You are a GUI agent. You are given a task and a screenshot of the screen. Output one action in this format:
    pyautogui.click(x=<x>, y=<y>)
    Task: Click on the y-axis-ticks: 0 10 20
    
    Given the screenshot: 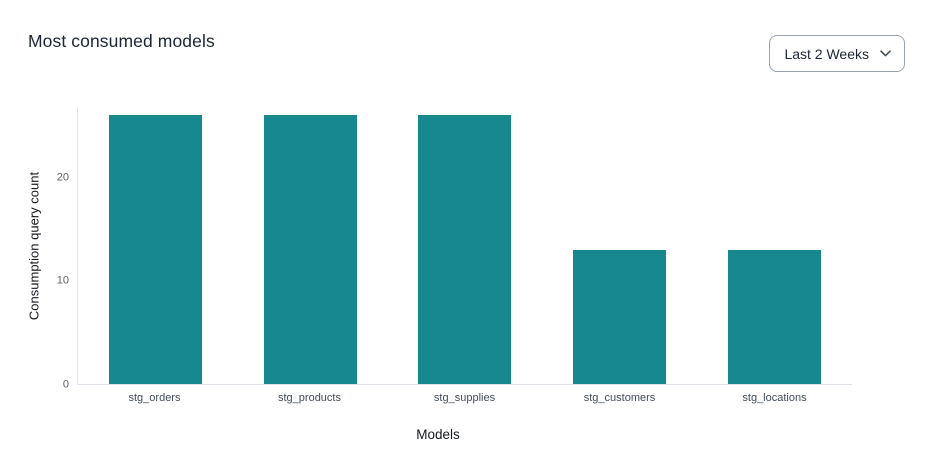 What is the action you would take?
    pyautogui.click(x=34, y=248)
    